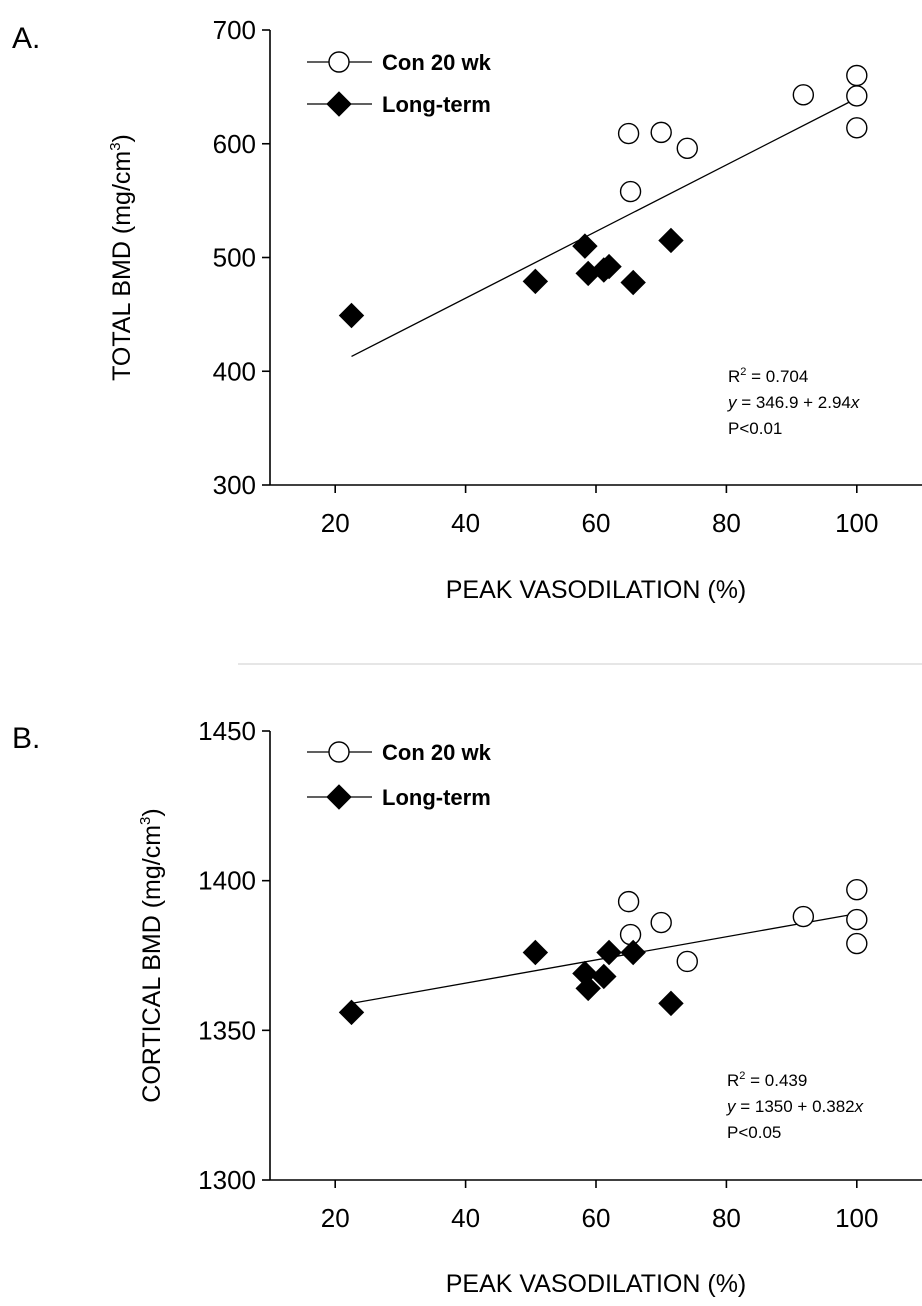  I want to click on y-tick-label: 1400, so click(227, 881).